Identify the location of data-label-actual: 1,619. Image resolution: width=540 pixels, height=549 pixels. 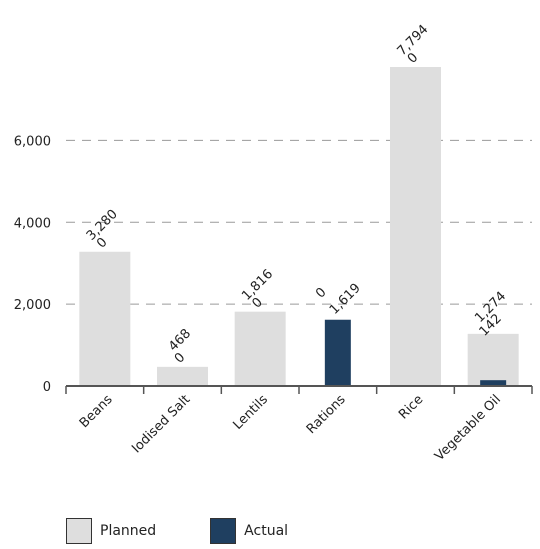
(345, 299).